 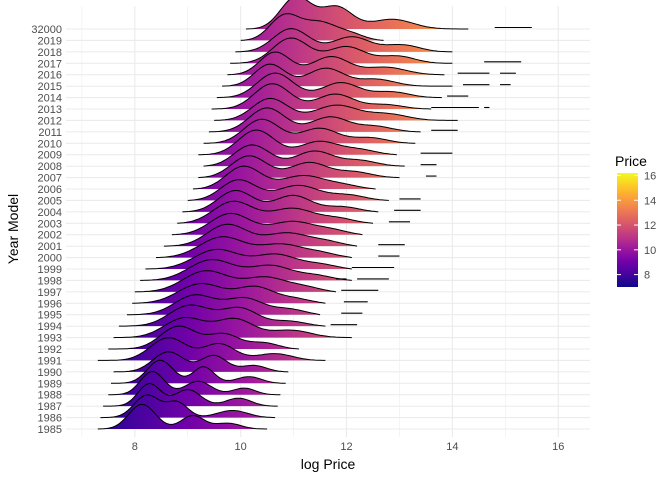 I want to click on ridge-area-2019, so click(x=312, y=27).